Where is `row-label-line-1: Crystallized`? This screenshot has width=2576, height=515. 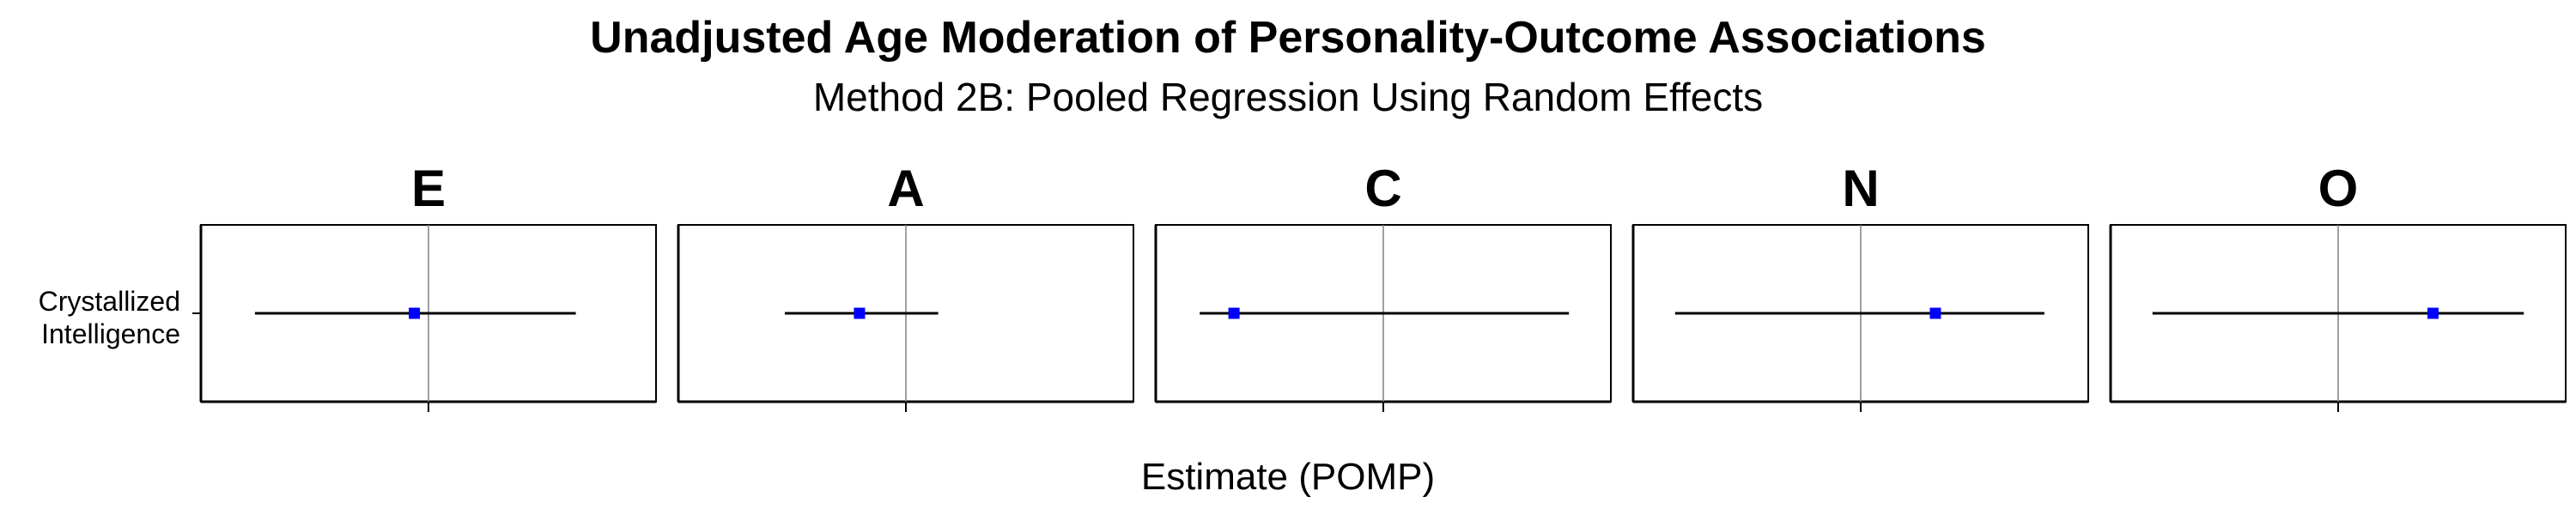
row-label-line-1: Crystallized is located at coordinates (109, 301).